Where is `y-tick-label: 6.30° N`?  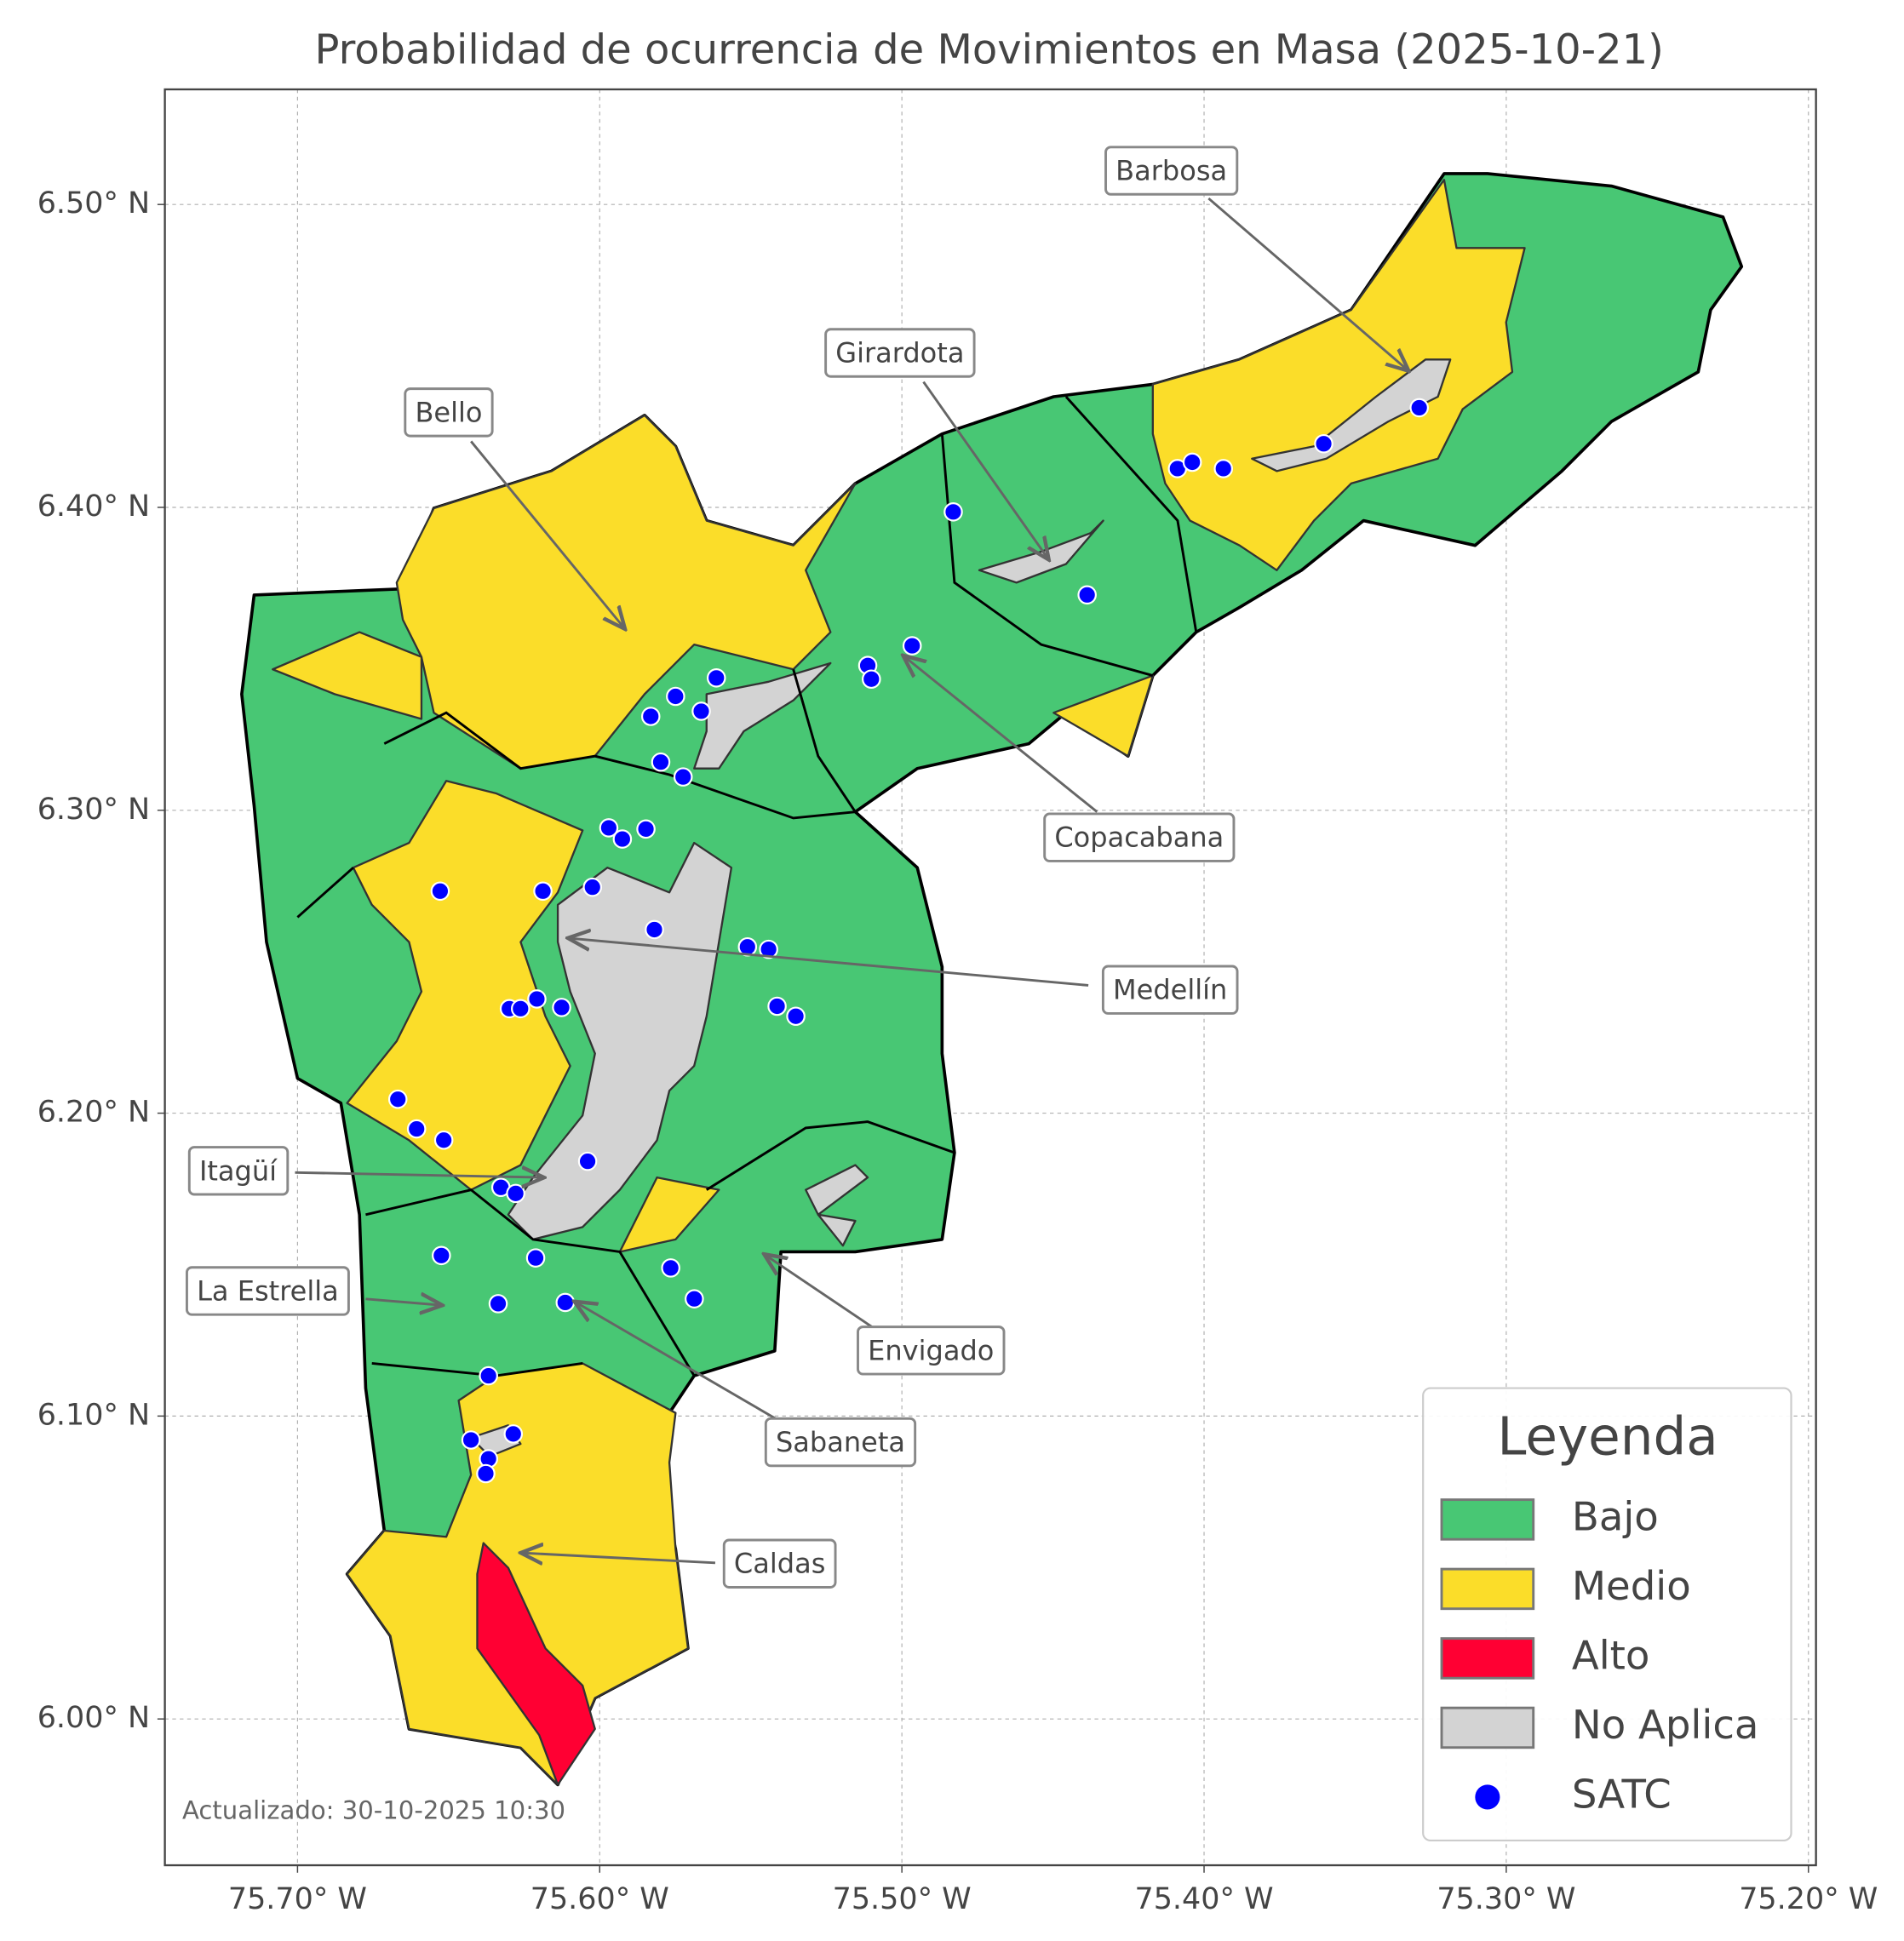 y-tick-label: 6.30° N is located at coordinates (93, 810).